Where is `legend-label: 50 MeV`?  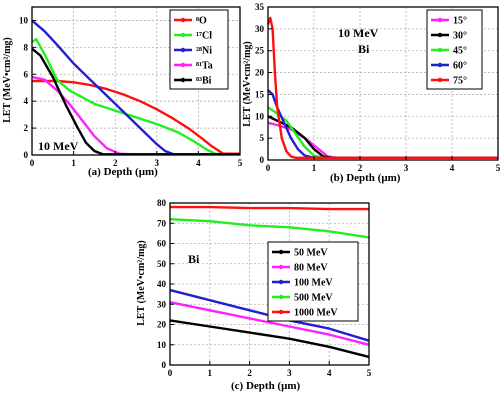 legend-label: 50 MeV is located at coordinates (311, 253).